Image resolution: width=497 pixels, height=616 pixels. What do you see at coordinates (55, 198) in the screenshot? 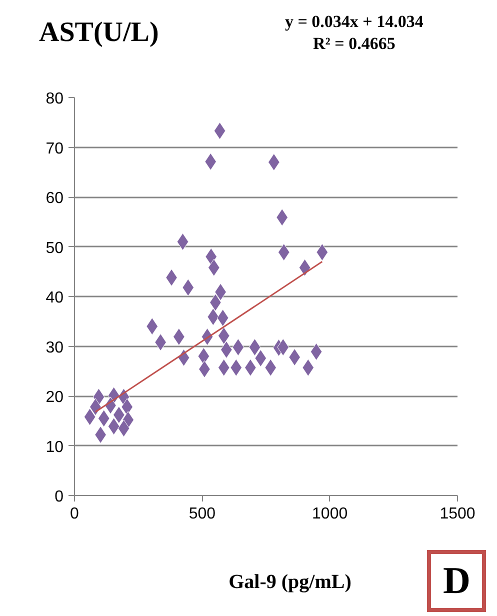
I see `y-tick-label: 60` at bounding box center [55, 198].